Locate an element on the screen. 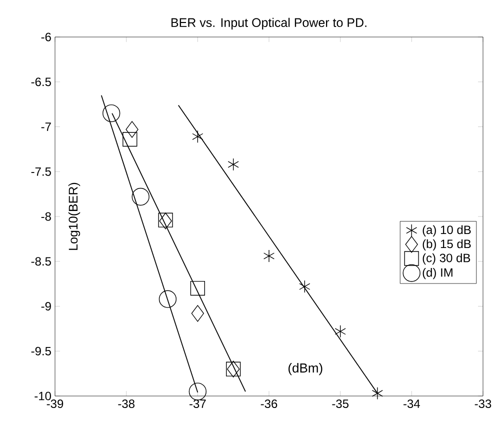  y-tick-label: -6.5 is located at coordinates (41, 82).